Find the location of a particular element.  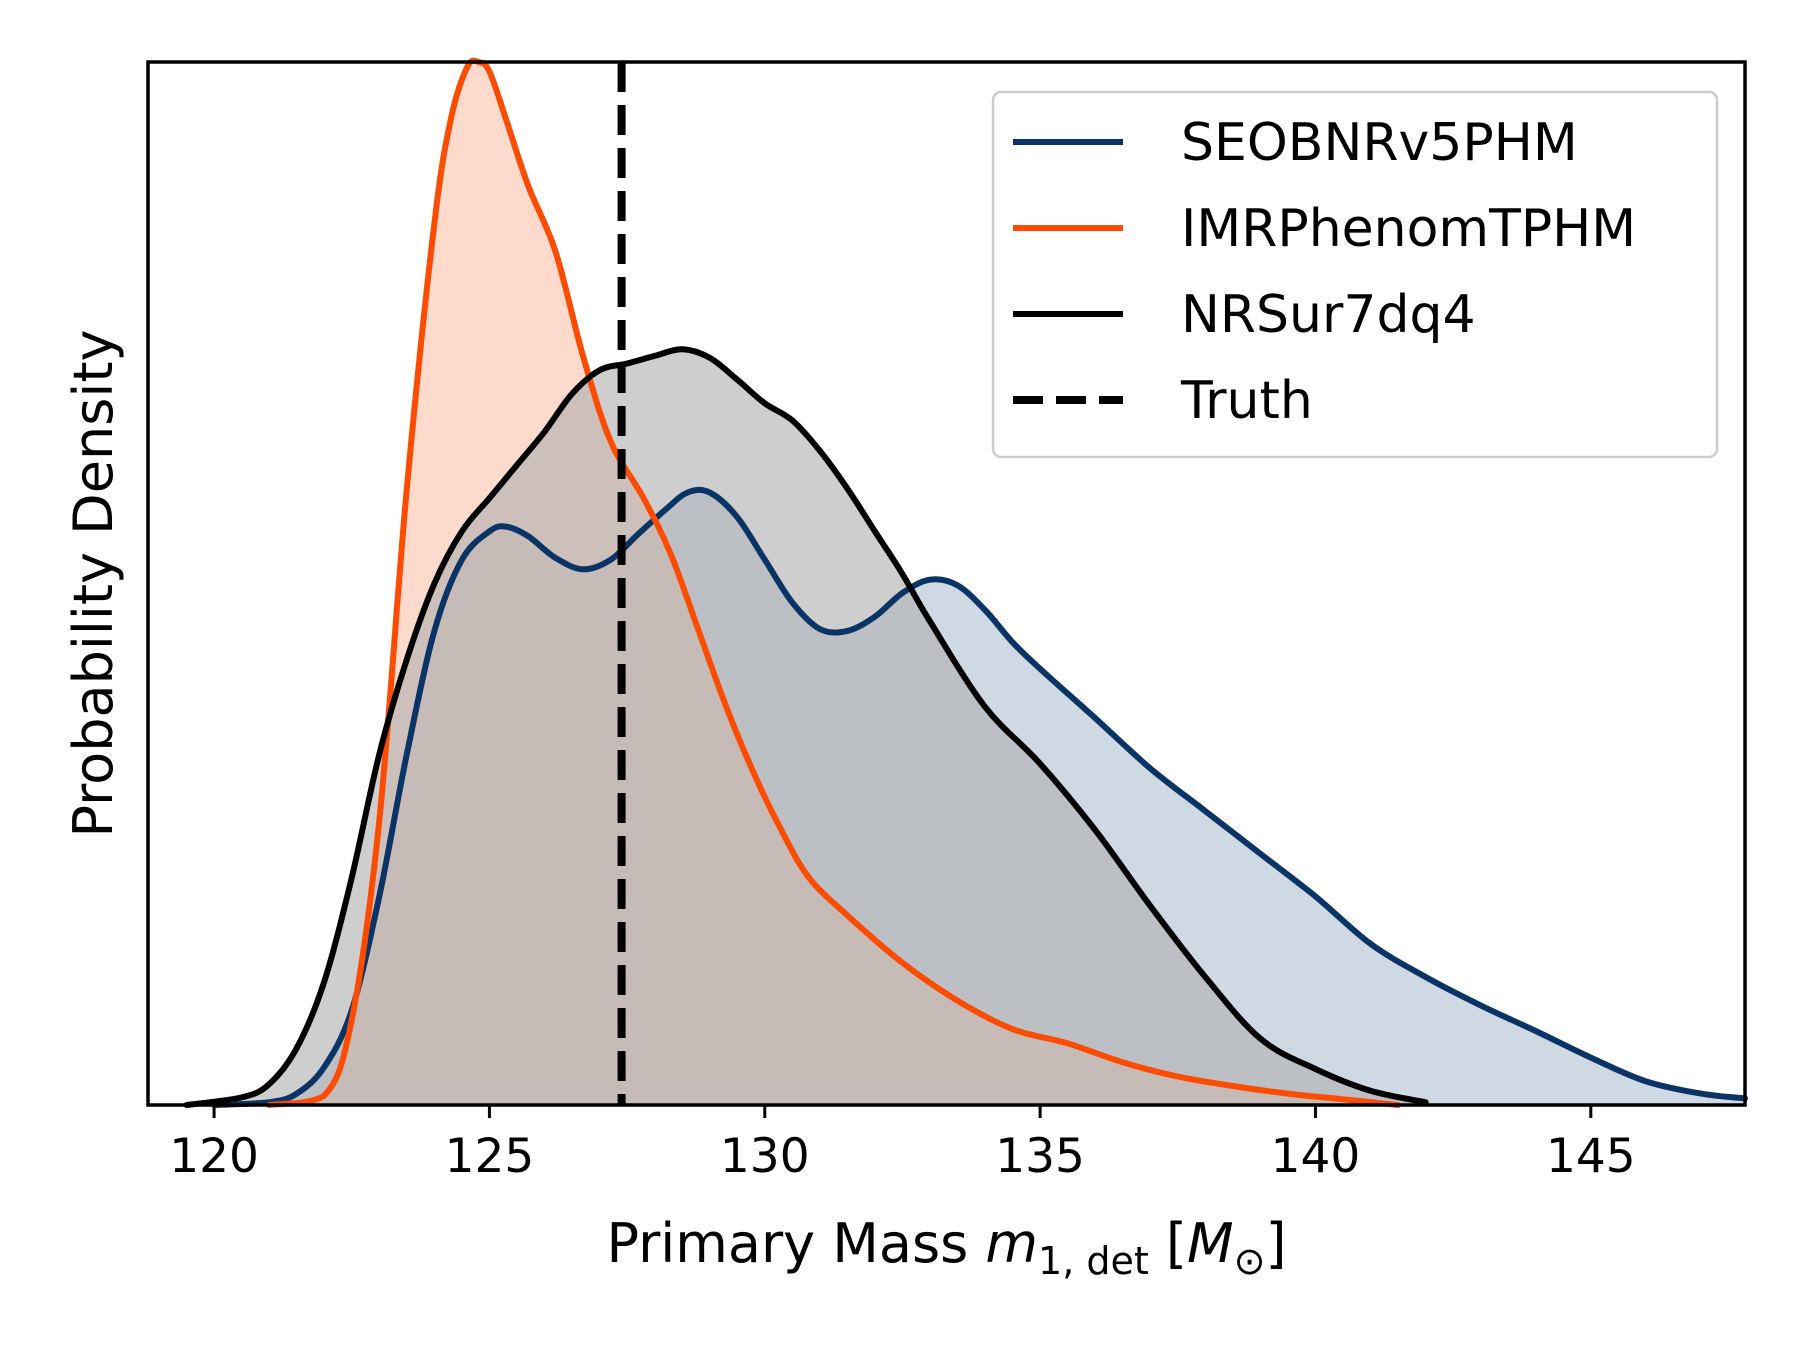

legend-box is located at coordinates (1355, 274).